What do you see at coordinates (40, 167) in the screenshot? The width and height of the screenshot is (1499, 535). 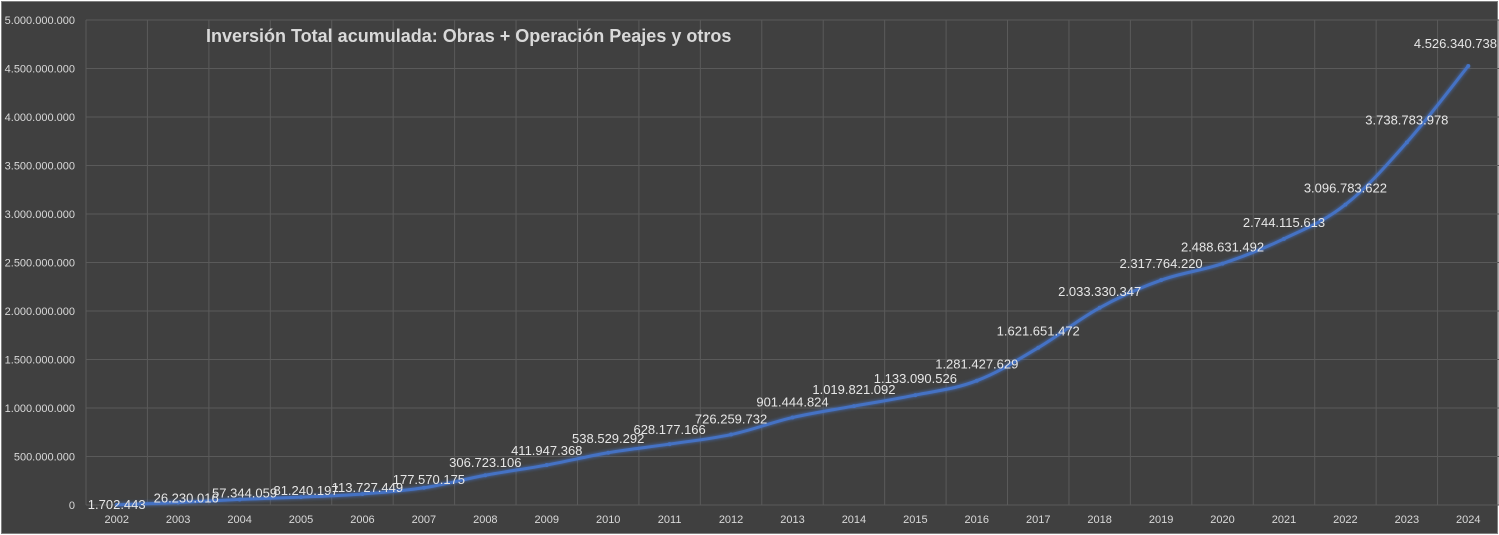 I see `y-tick-label: 3.500.000.000` at bounding box center [40, 167].